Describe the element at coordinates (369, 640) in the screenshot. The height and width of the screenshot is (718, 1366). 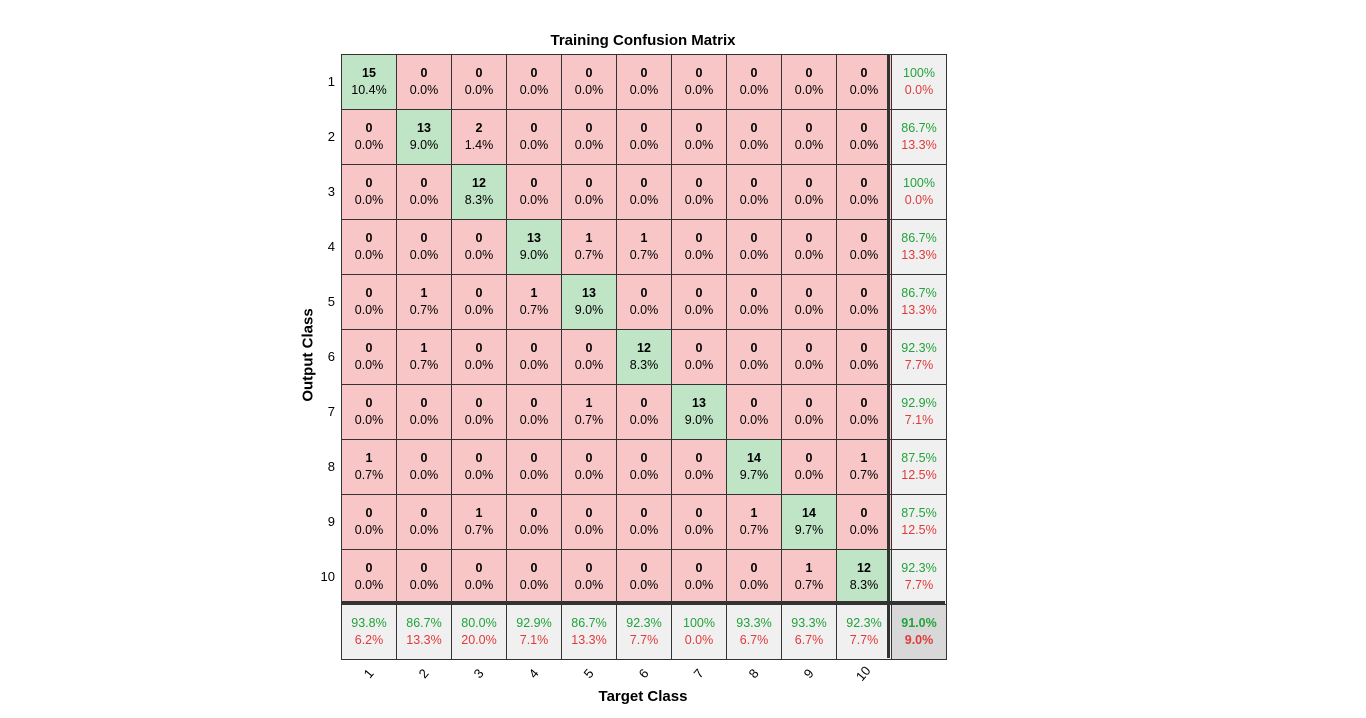
I see `error-value: 6.2%` at that location.